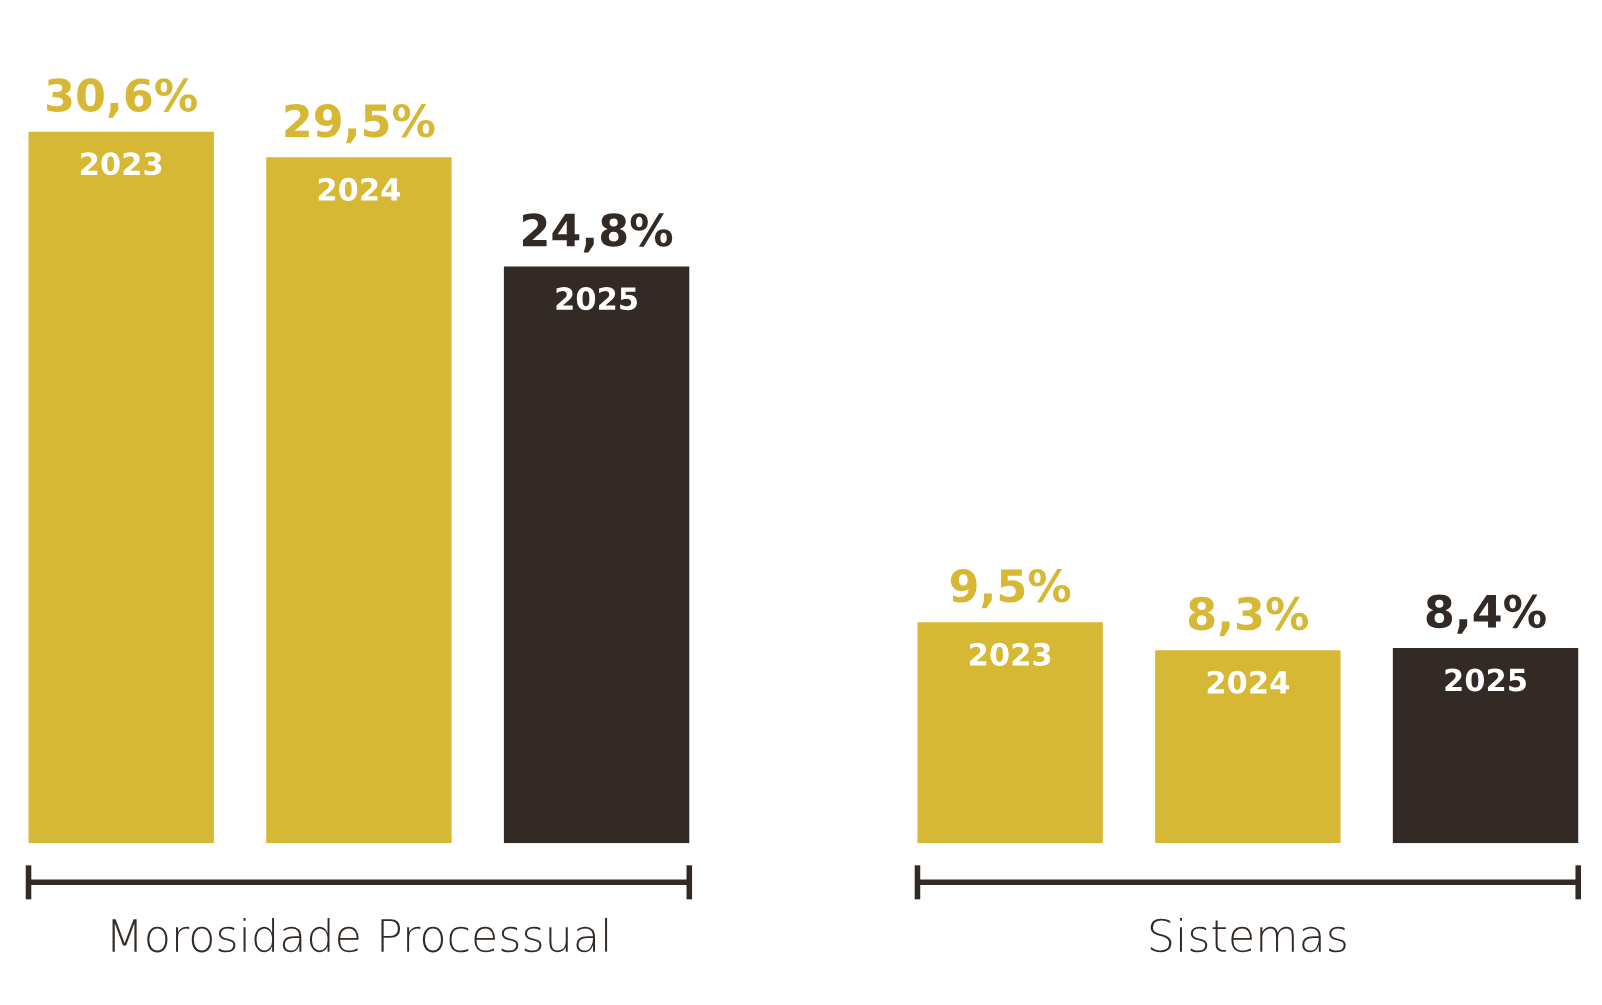 This screenshot has height=1005, width=1602. What do you see at coordinates (359, 189) in the screenshot?
I see `text: 2024` at bounding box center [359, 189].